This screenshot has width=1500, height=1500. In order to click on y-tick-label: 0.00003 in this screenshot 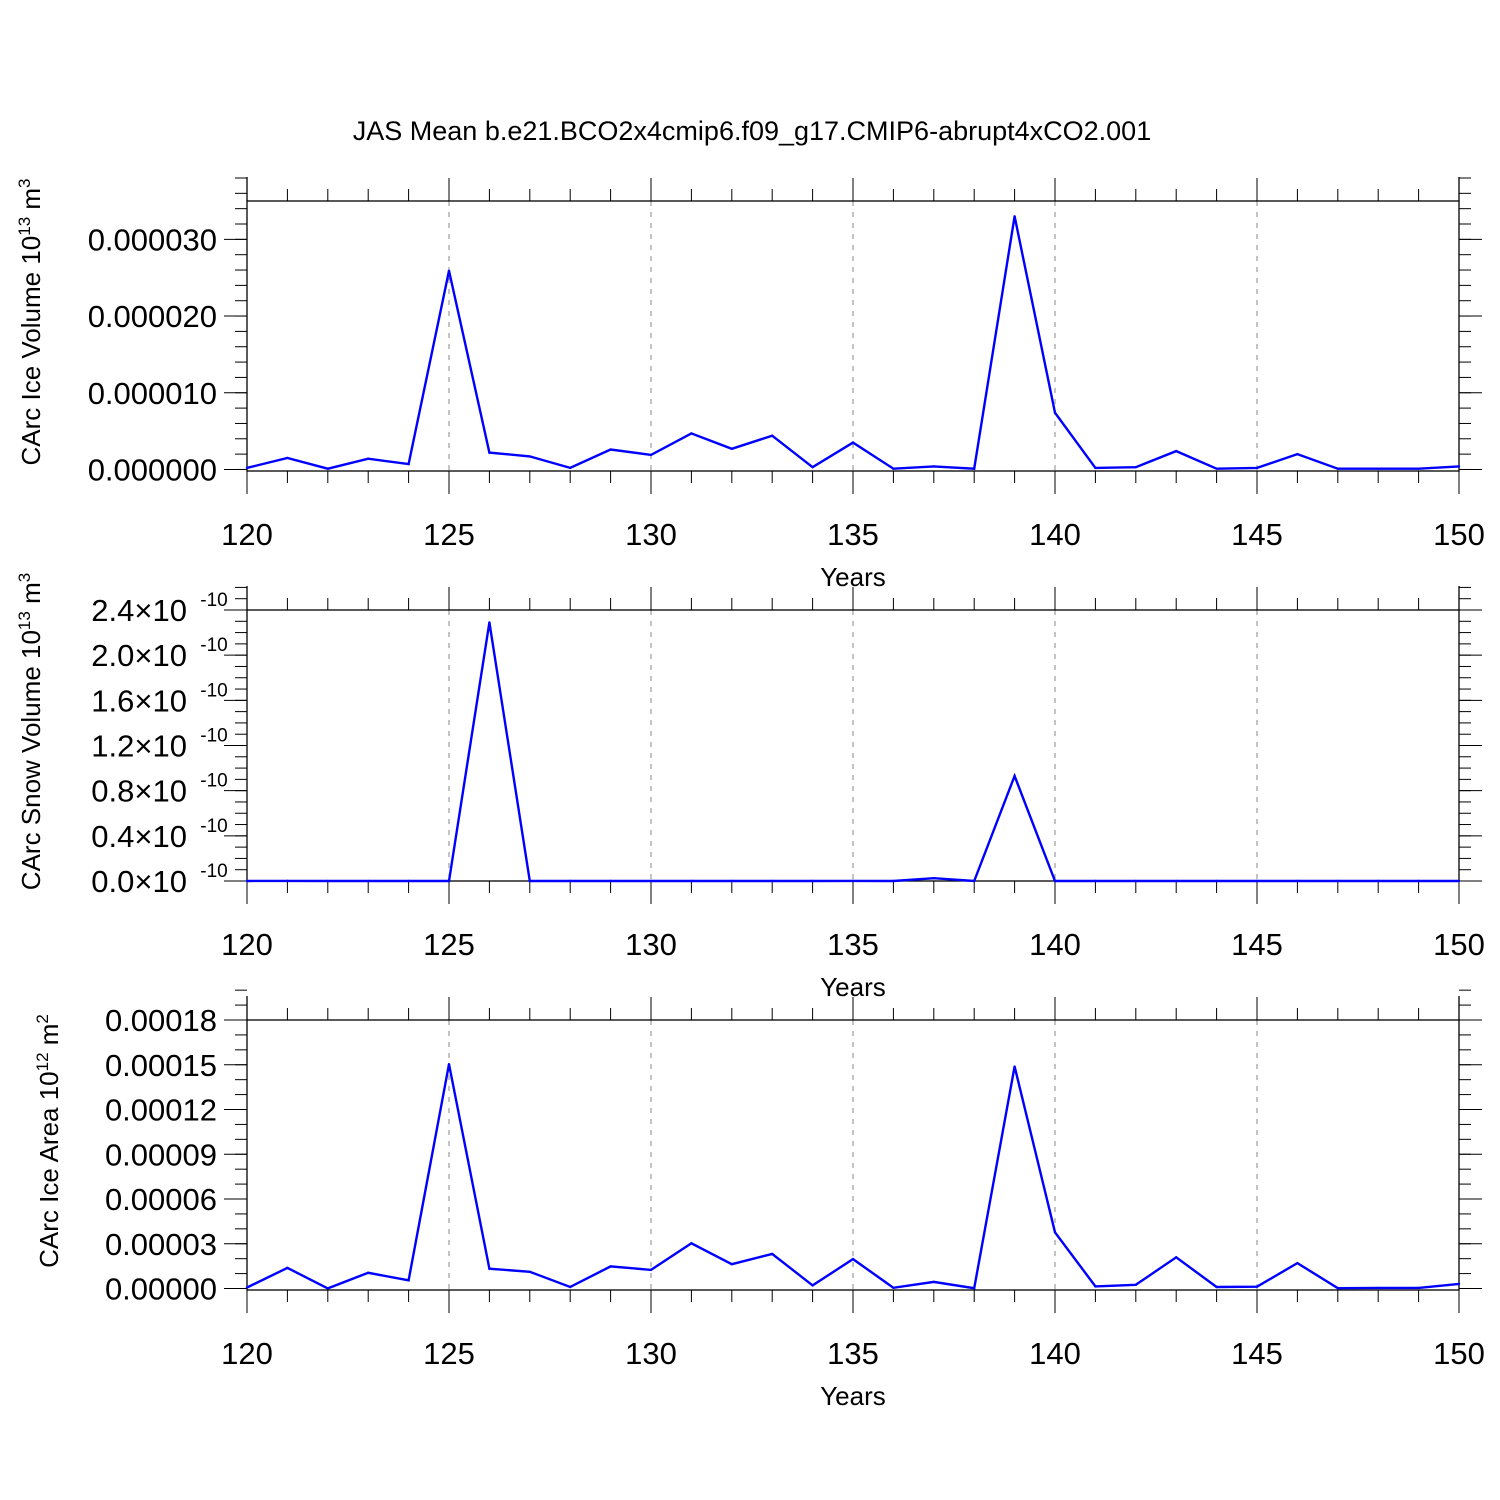, I will do `click(161, 1244)`.